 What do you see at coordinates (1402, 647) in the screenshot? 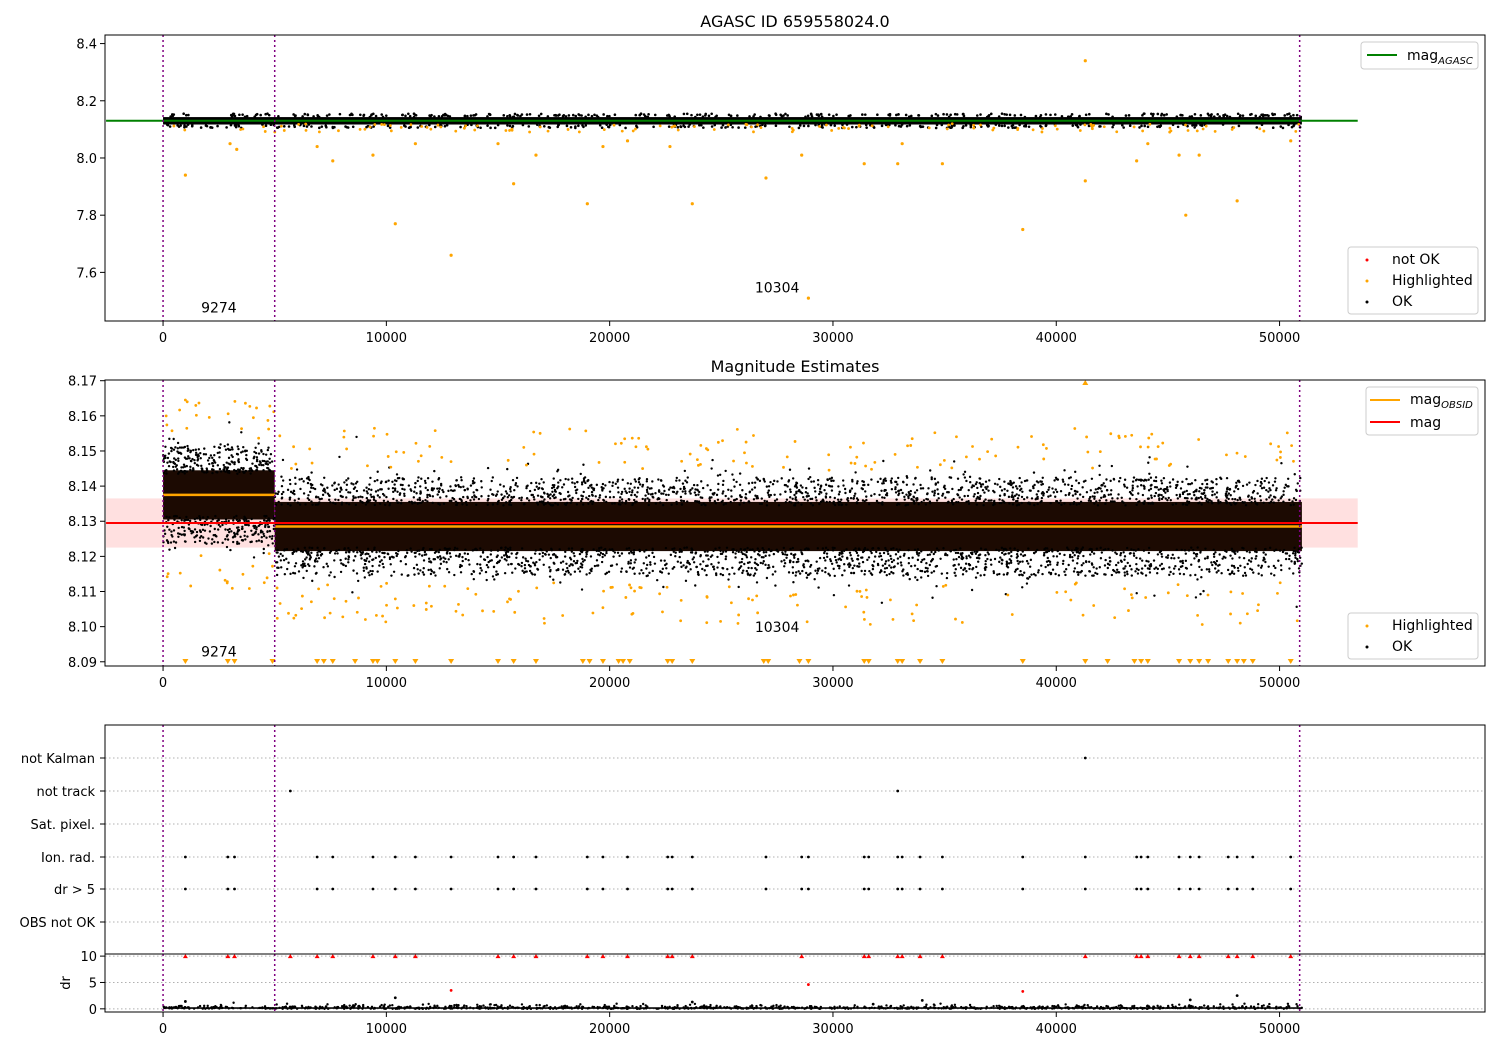
I see `legend-label: OK` at bounding box center [1402, 647].